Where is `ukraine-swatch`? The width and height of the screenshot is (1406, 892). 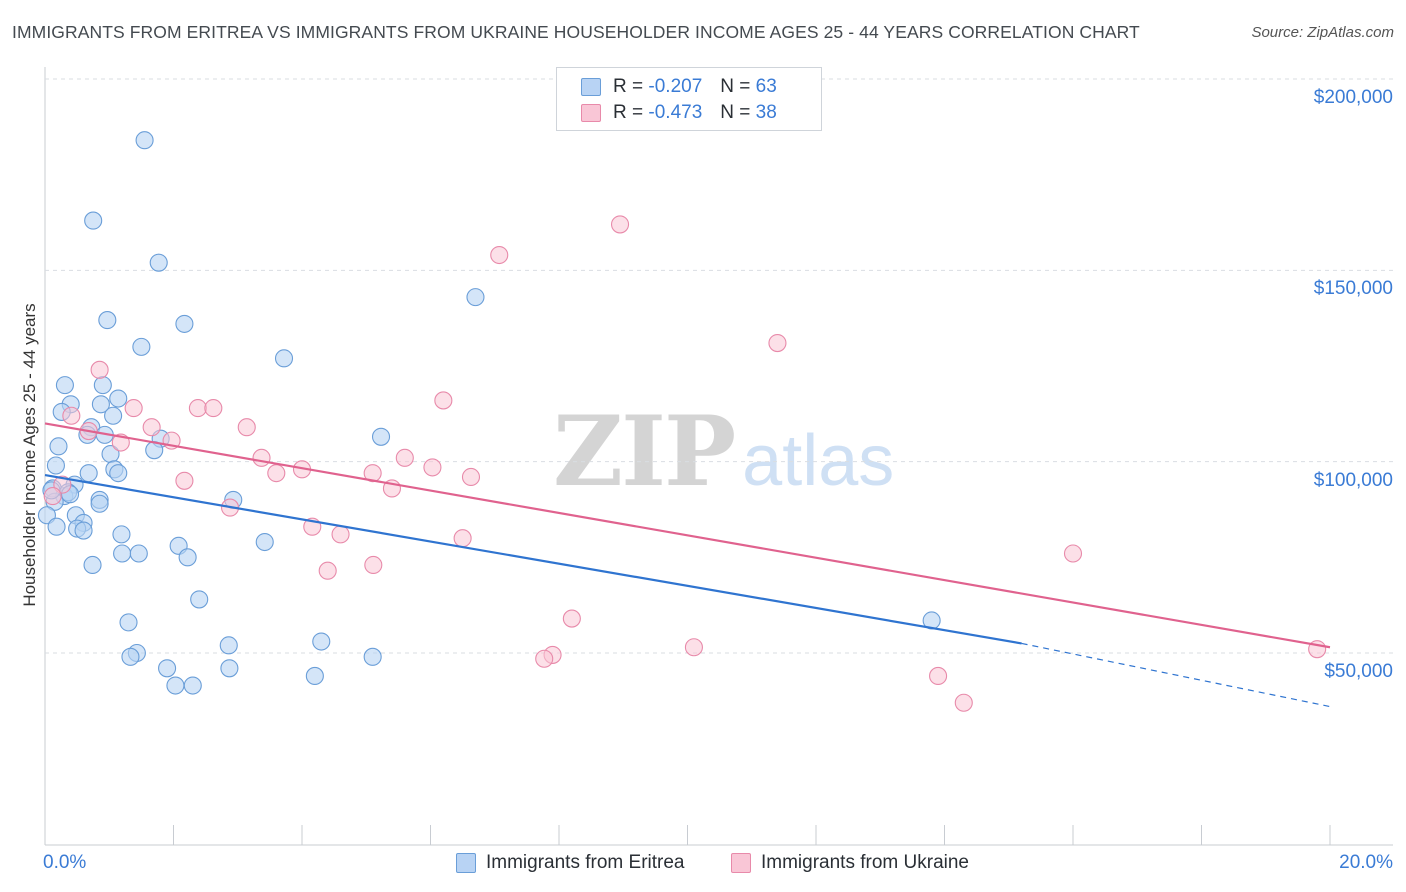 ukraine-swatch is located at coordinates (591, 113).